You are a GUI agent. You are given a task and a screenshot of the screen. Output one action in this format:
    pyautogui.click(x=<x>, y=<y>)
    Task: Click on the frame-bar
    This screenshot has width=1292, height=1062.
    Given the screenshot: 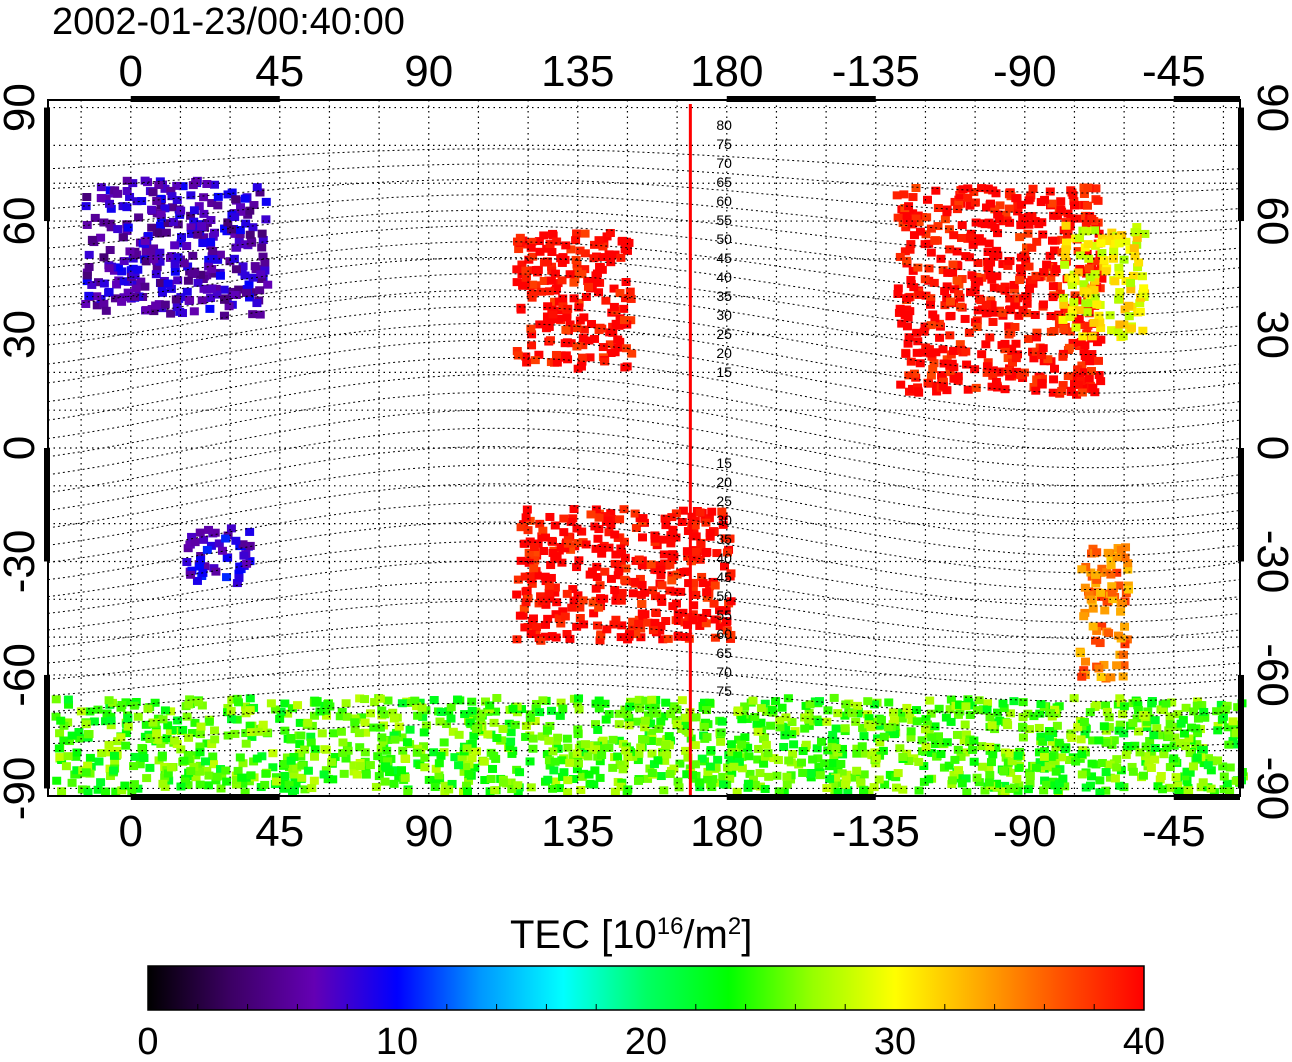 What is the action you would take?
    pyautogui.click(x=205, y=797)
    